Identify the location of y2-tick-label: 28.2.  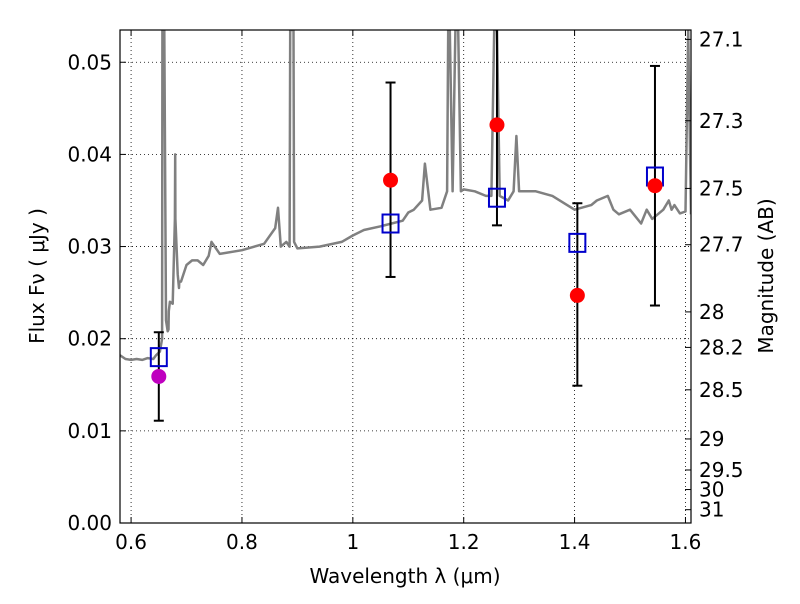
(721, 347).